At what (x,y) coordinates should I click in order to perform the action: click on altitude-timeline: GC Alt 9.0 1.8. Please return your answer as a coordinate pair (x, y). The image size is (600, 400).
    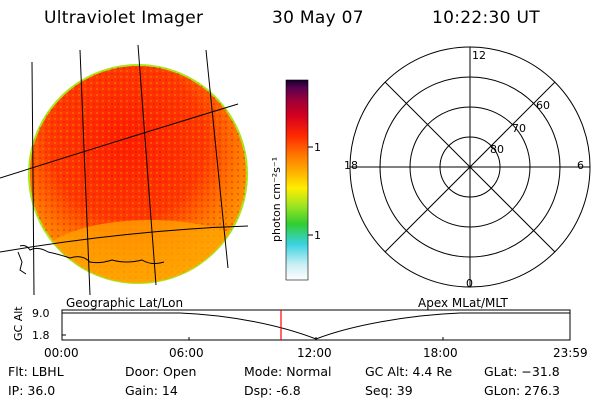
    Looking at the image, I should click on (291, 324).